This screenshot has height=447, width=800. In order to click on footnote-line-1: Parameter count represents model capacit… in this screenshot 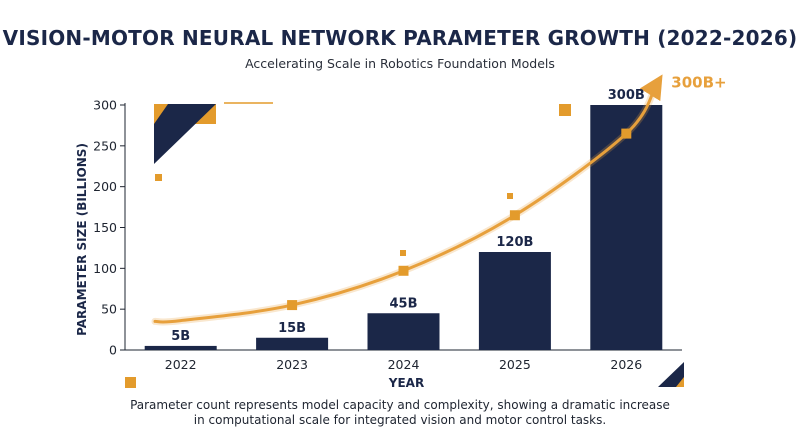, I will do `click(400, 405)`.